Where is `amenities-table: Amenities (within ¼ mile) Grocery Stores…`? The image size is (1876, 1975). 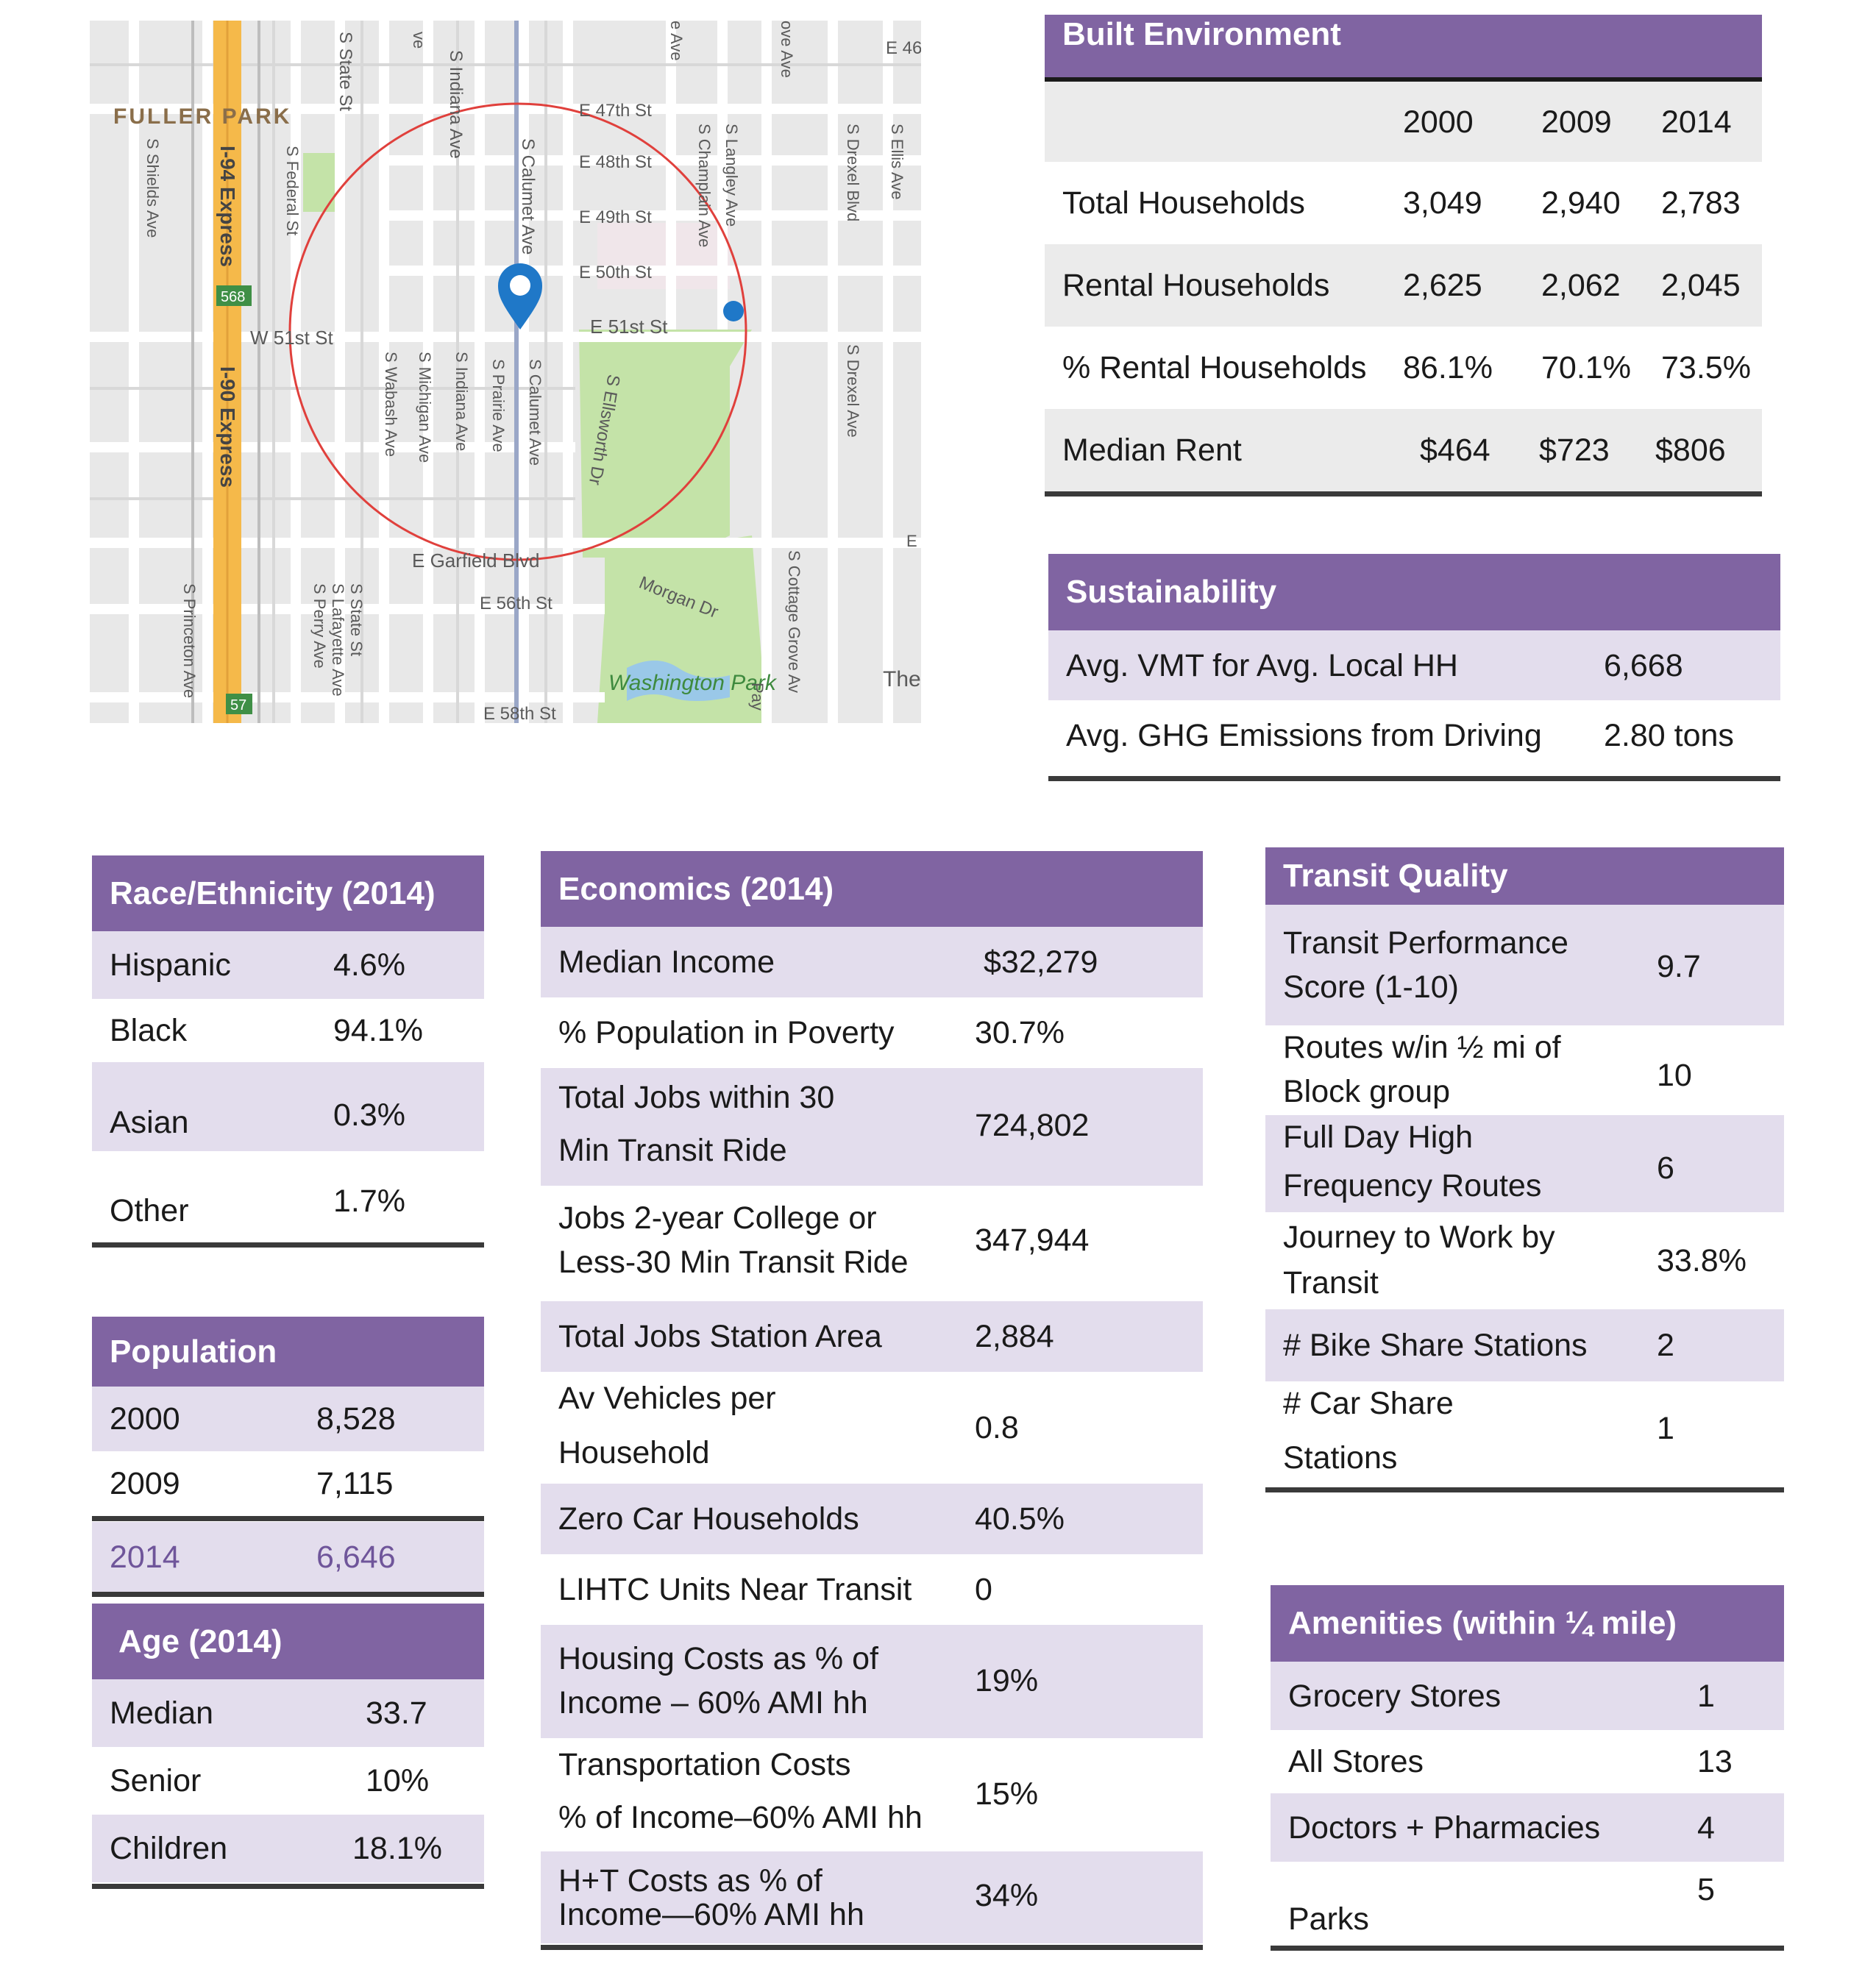
amenities-table: Amenities (within ¼ mile) Grocery Stores… is located at coordinates (1528, 1772).